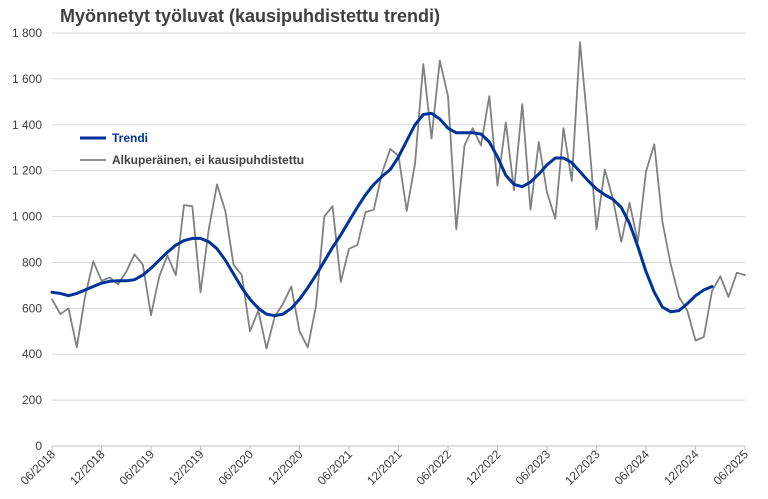 The height and width of the screenshot is (499, 768). What do you see at coordinates (731, 467) in the screenshot?
I see `x-tick-label: 06/2025` at bounding box center [731, 467].